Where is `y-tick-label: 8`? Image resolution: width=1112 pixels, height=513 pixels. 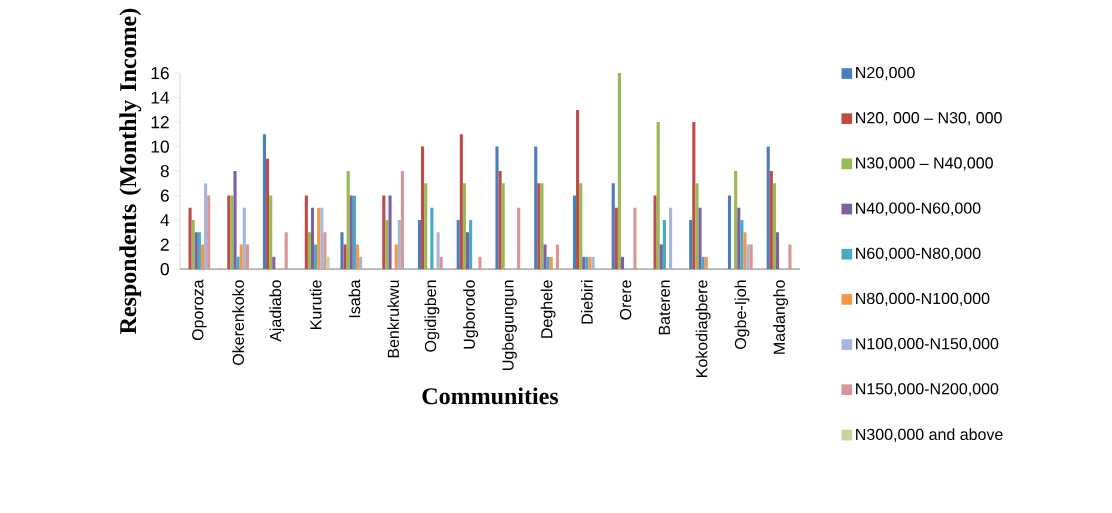
y-tick-label: 8 is located at coordinates (164, 171).